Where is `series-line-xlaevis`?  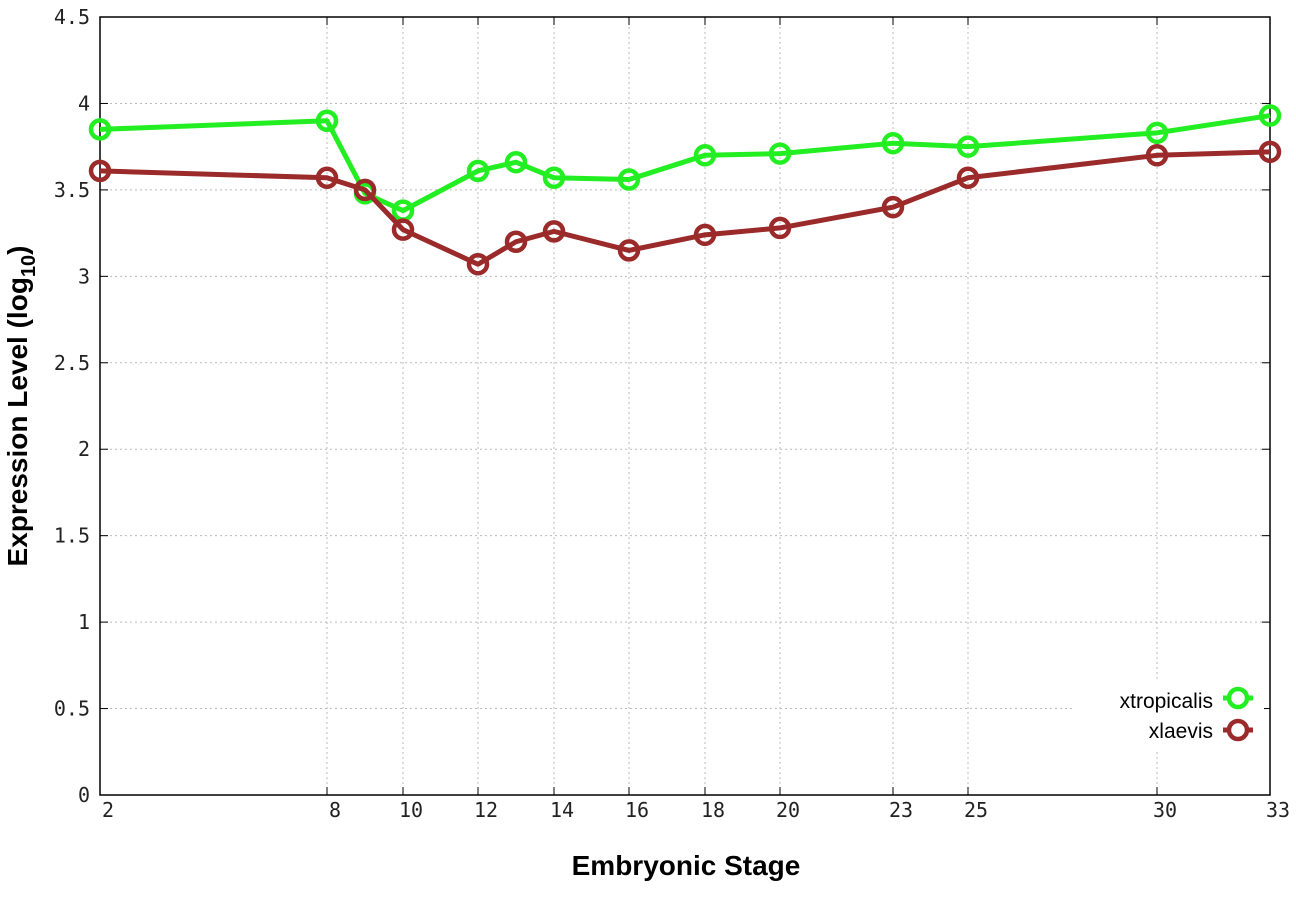
series-line-xlaevis is located at coordinates (685, 208).